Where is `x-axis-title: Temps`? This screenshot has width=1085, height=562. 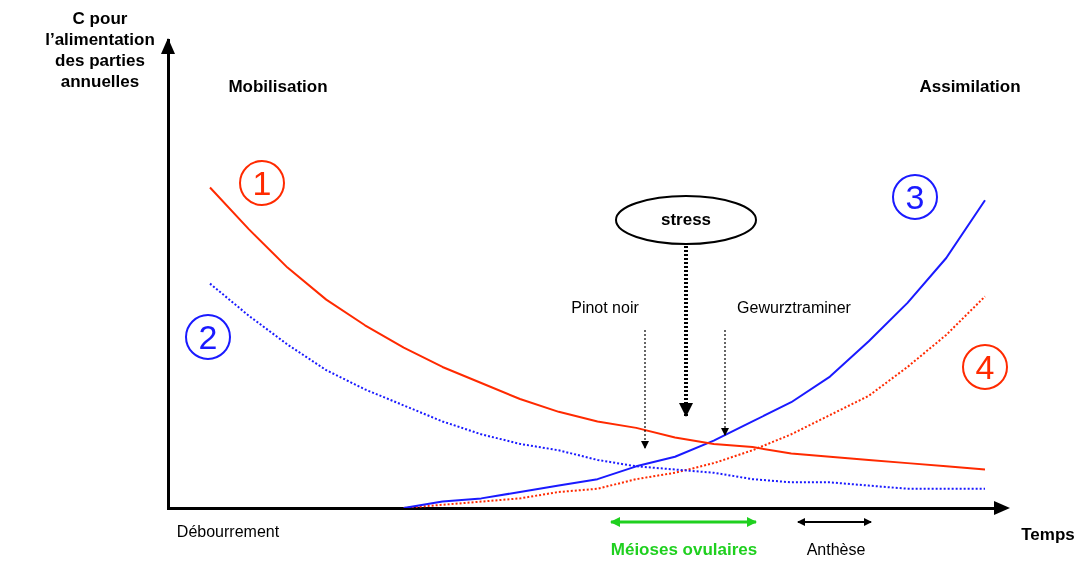
x-axis-title: Temps is located at coordinates (1048, 535).